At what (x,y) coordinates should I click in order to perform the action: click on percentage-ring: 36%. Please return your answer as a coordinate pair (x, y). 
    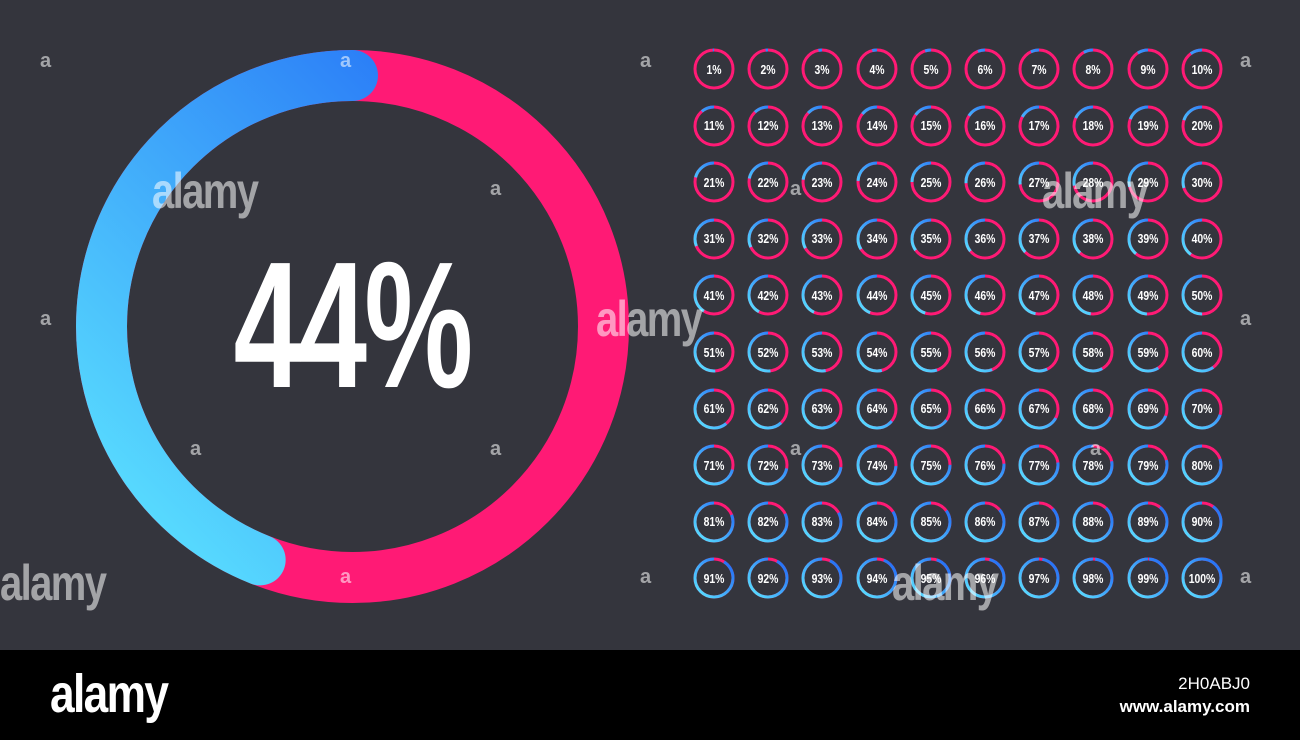
    Looking at the image, I should click on (985, 239).